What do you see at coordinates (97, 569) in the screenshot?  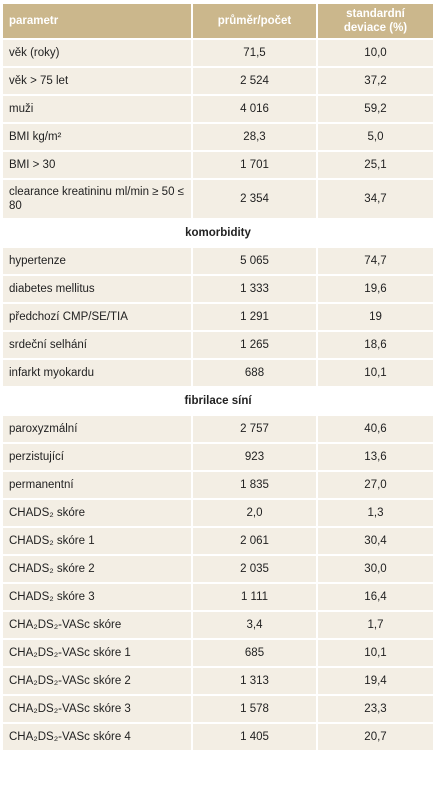 I see `row-label: CHADS₂ skóre 2` at bounding box center [97, 569].